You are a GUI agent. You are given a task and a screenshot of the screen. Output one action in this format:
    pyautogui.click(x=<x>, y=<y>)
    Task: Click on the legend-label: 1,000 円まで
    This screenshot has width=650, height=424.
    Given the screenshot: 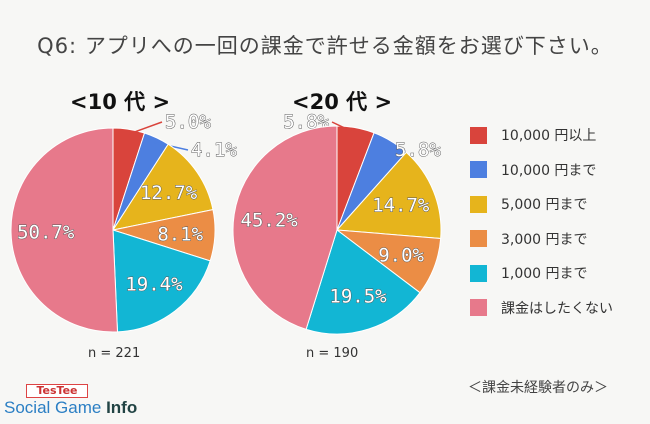 What is the action you would take?
    pyautogui.click(x=544, y=274)
    